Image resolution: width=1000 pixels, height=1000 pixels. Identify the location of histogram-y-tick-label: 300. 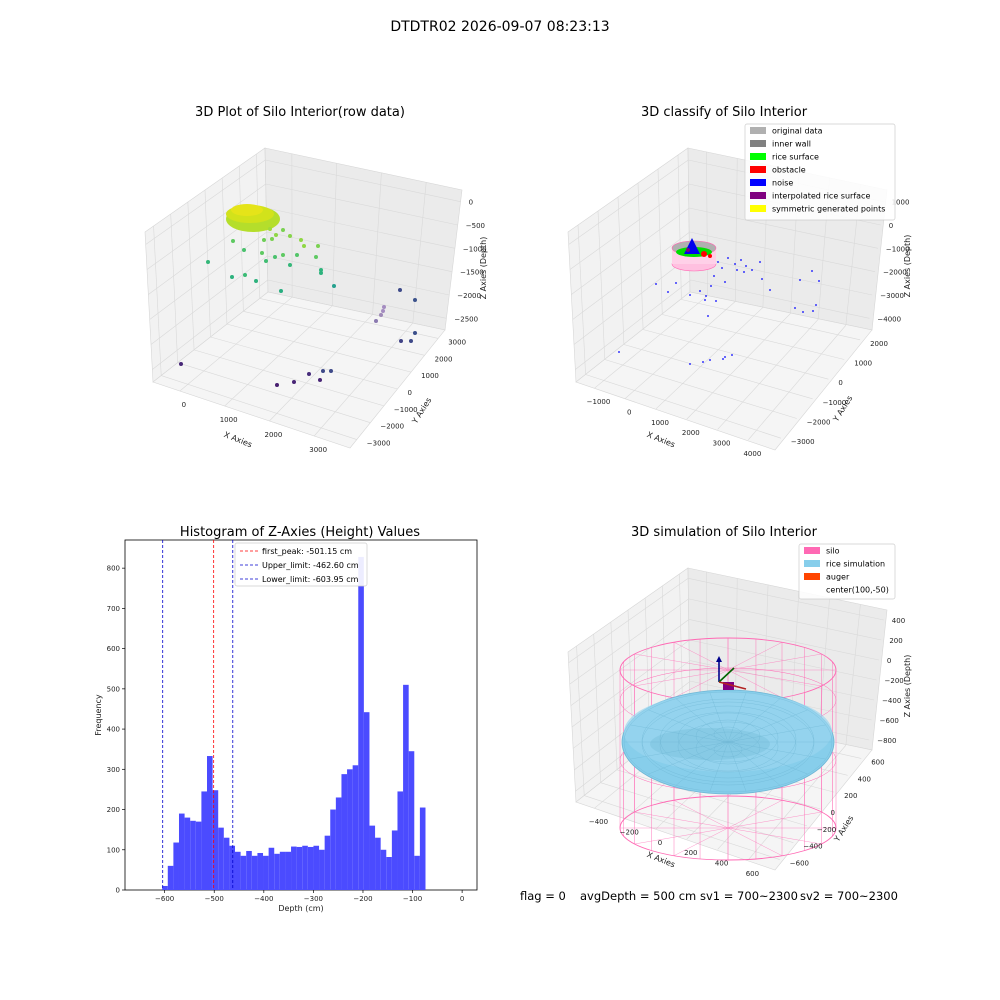
(113, 770).